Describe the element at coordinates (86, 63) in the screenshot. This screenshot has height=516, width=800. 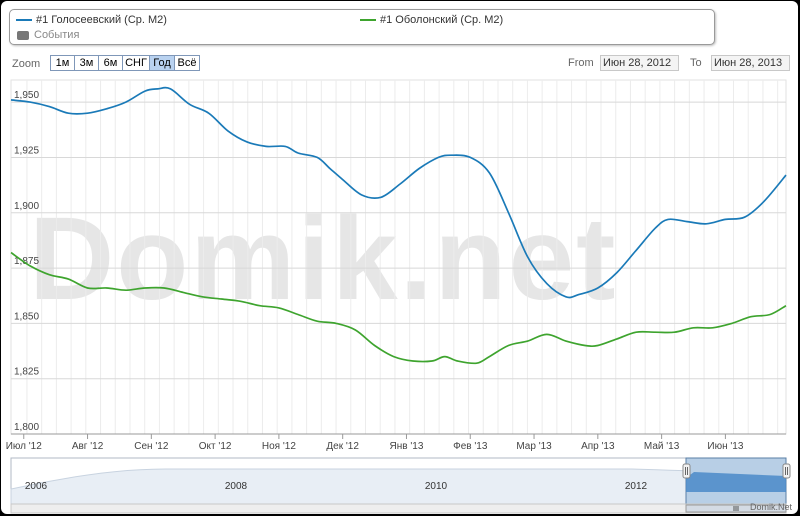
I see `zoom-button-1: 3м` at that location.